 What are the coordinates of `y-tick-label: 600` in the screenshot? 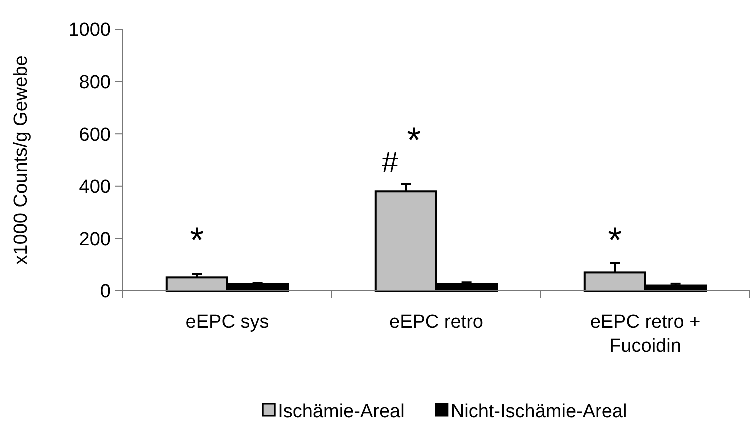 It's located at (95, 135).